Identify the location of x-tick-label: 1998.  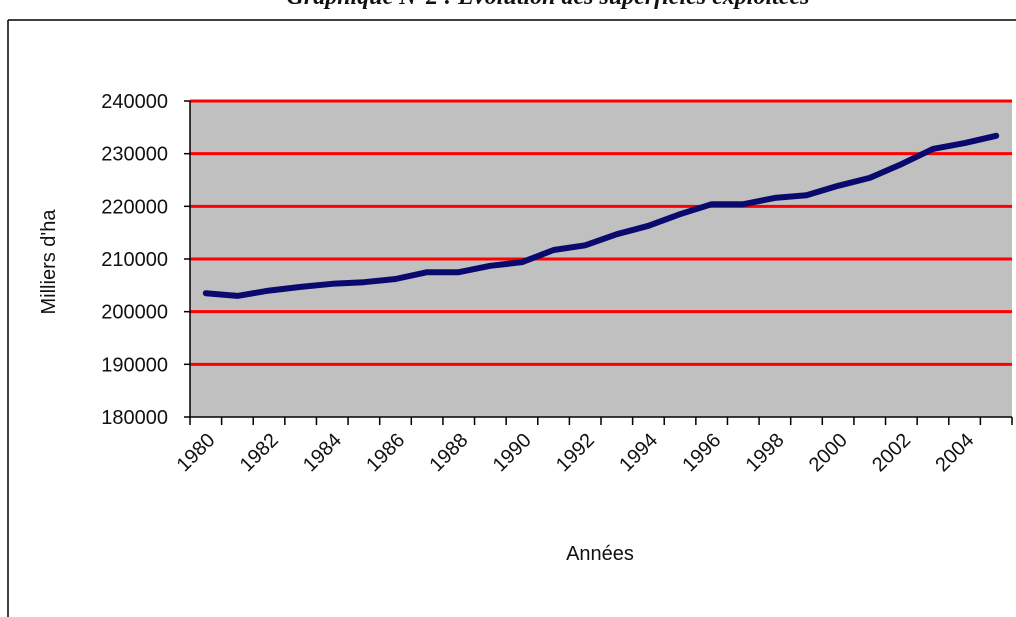
(765, 452).